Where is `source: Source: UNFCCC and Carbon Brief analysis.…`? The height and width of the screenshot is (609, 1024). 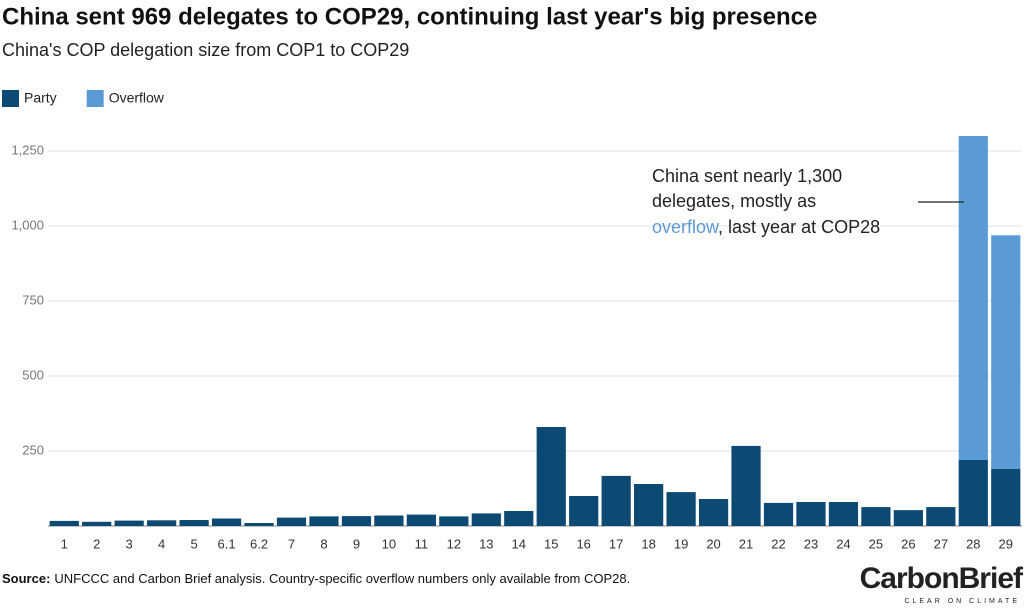
source: Source: UNFCCC and Carbon Brief analysis.… is located at coordinates (316, 578).